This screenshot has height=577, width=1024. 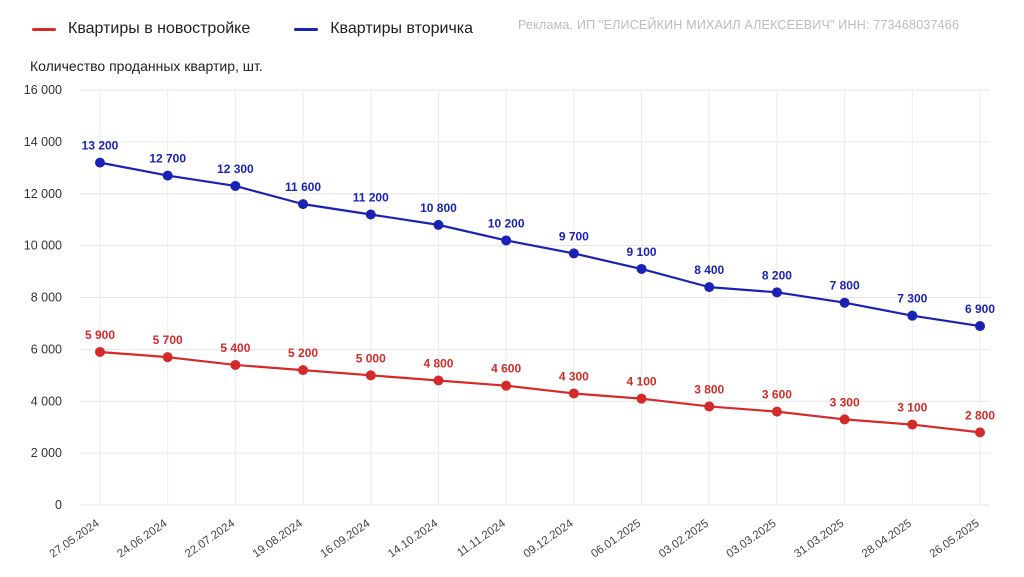 I want to click on data-label: 12 700, so click(x=167, y=159).